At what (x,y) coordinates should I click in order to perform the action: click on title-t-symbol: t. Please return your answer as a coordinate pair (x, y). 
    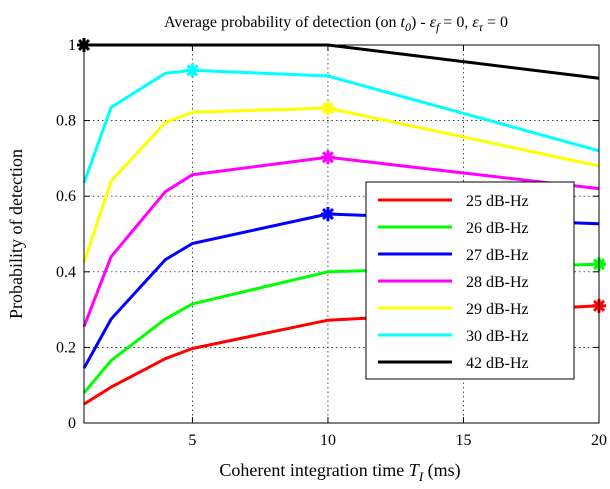
    Looking at the image, I should click on (403, 22).